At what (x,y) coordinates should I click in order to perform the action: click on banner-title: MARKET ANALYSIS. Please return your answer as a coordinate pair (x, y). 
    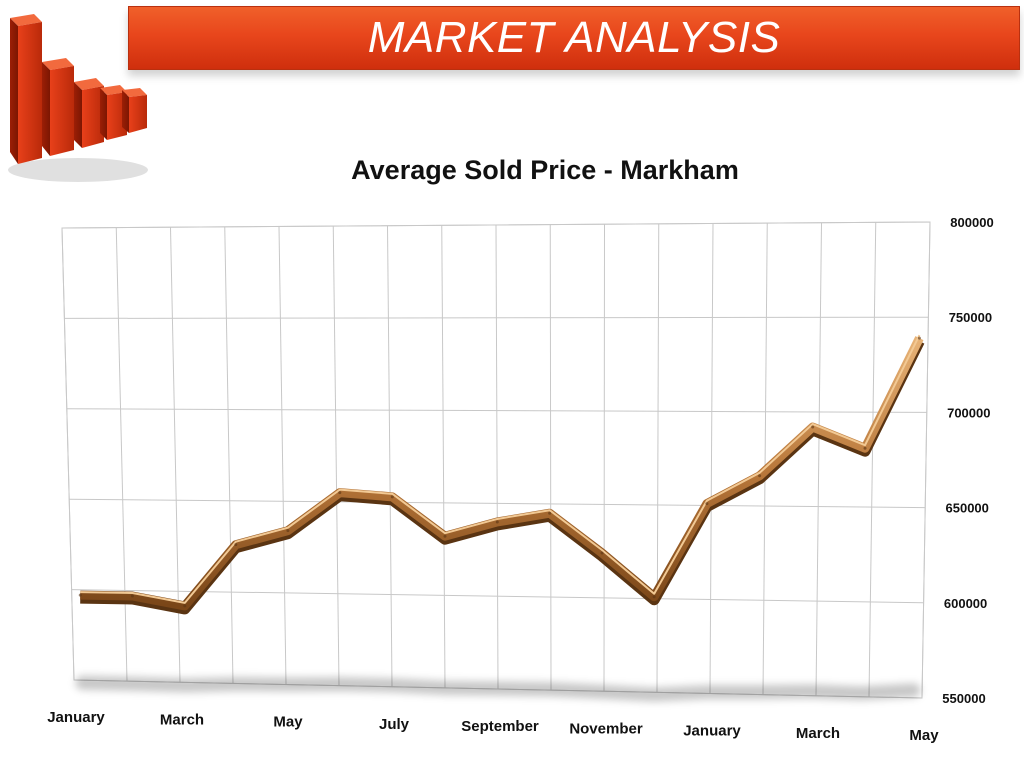
    Looking at the image, I should click on (574, 37).